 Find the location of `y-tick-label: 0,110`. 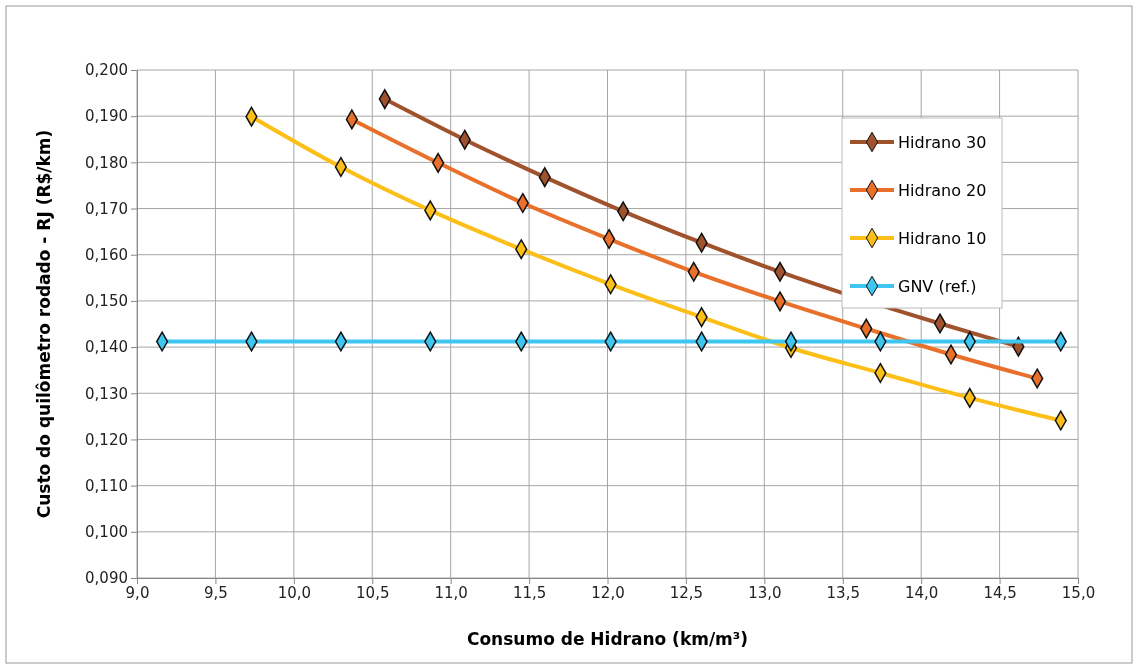

y-tick-label: 0,110 is located at coordinates (106, 485).